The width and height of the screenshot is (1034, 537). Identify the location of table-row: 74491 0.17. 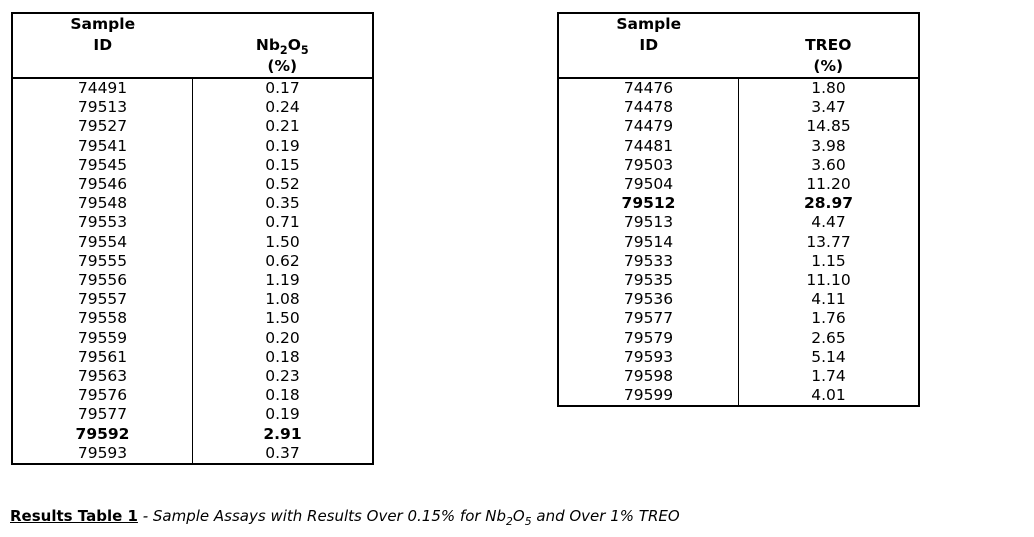
(192, 88).